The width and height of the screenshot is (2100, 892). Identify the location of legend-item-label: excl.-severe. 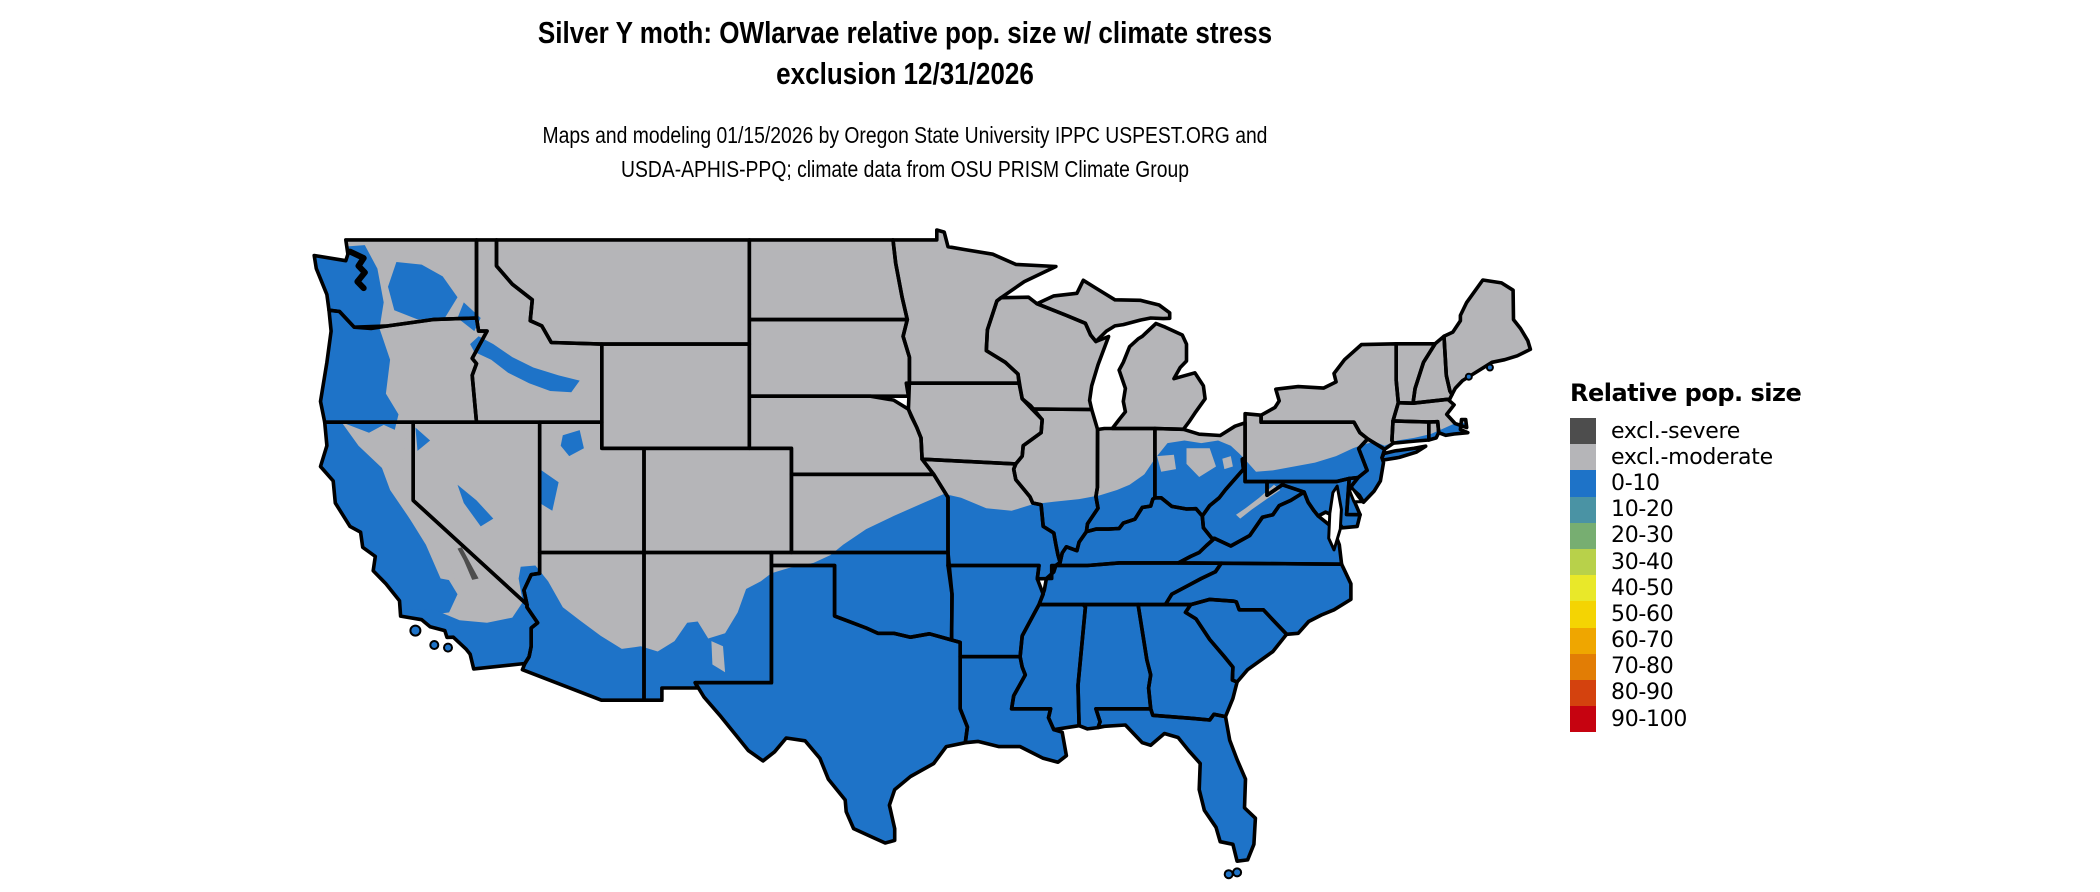
(1675, 431).